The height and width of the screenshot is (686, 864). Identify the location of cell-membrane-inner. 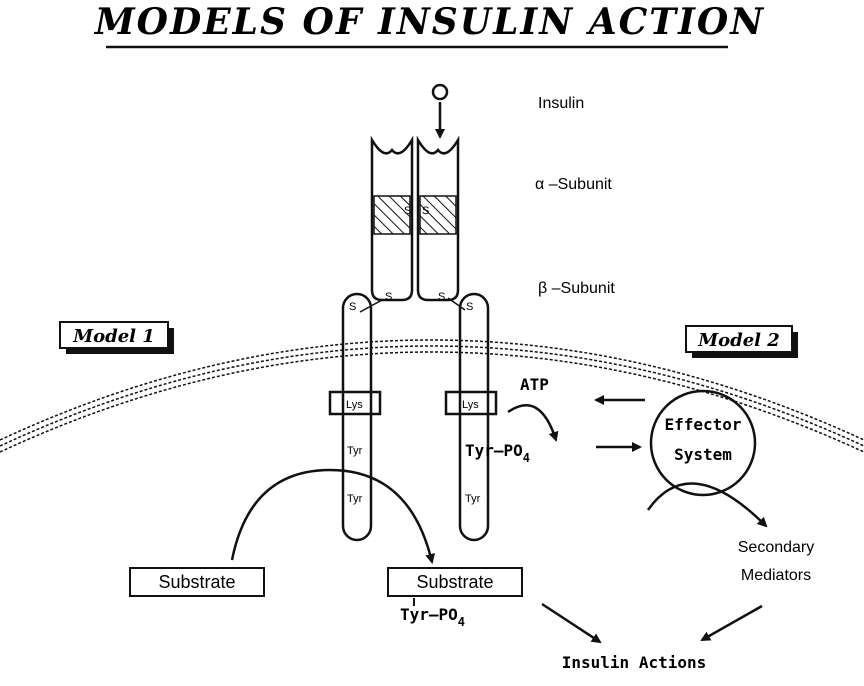
(432, 402).